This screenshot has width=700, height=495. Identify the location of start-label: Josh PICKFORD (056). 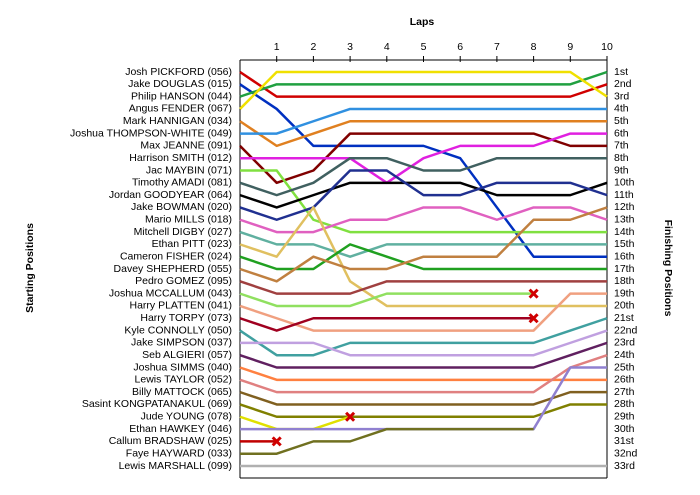
(178, 72).